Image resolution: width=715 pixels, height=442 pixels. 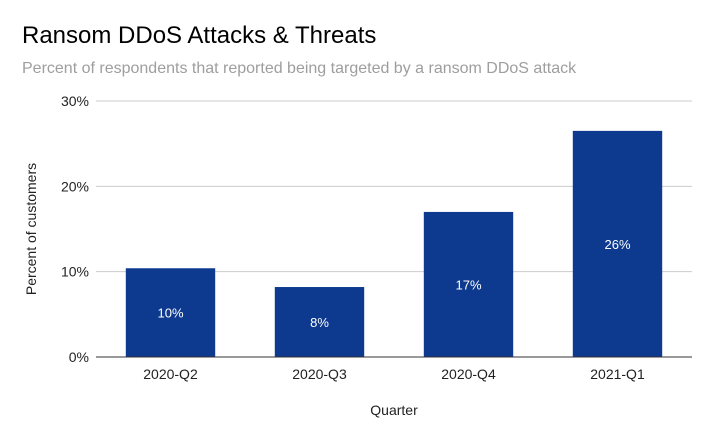 I want to click on bar-2020-q2, so click(x=170, y=312).